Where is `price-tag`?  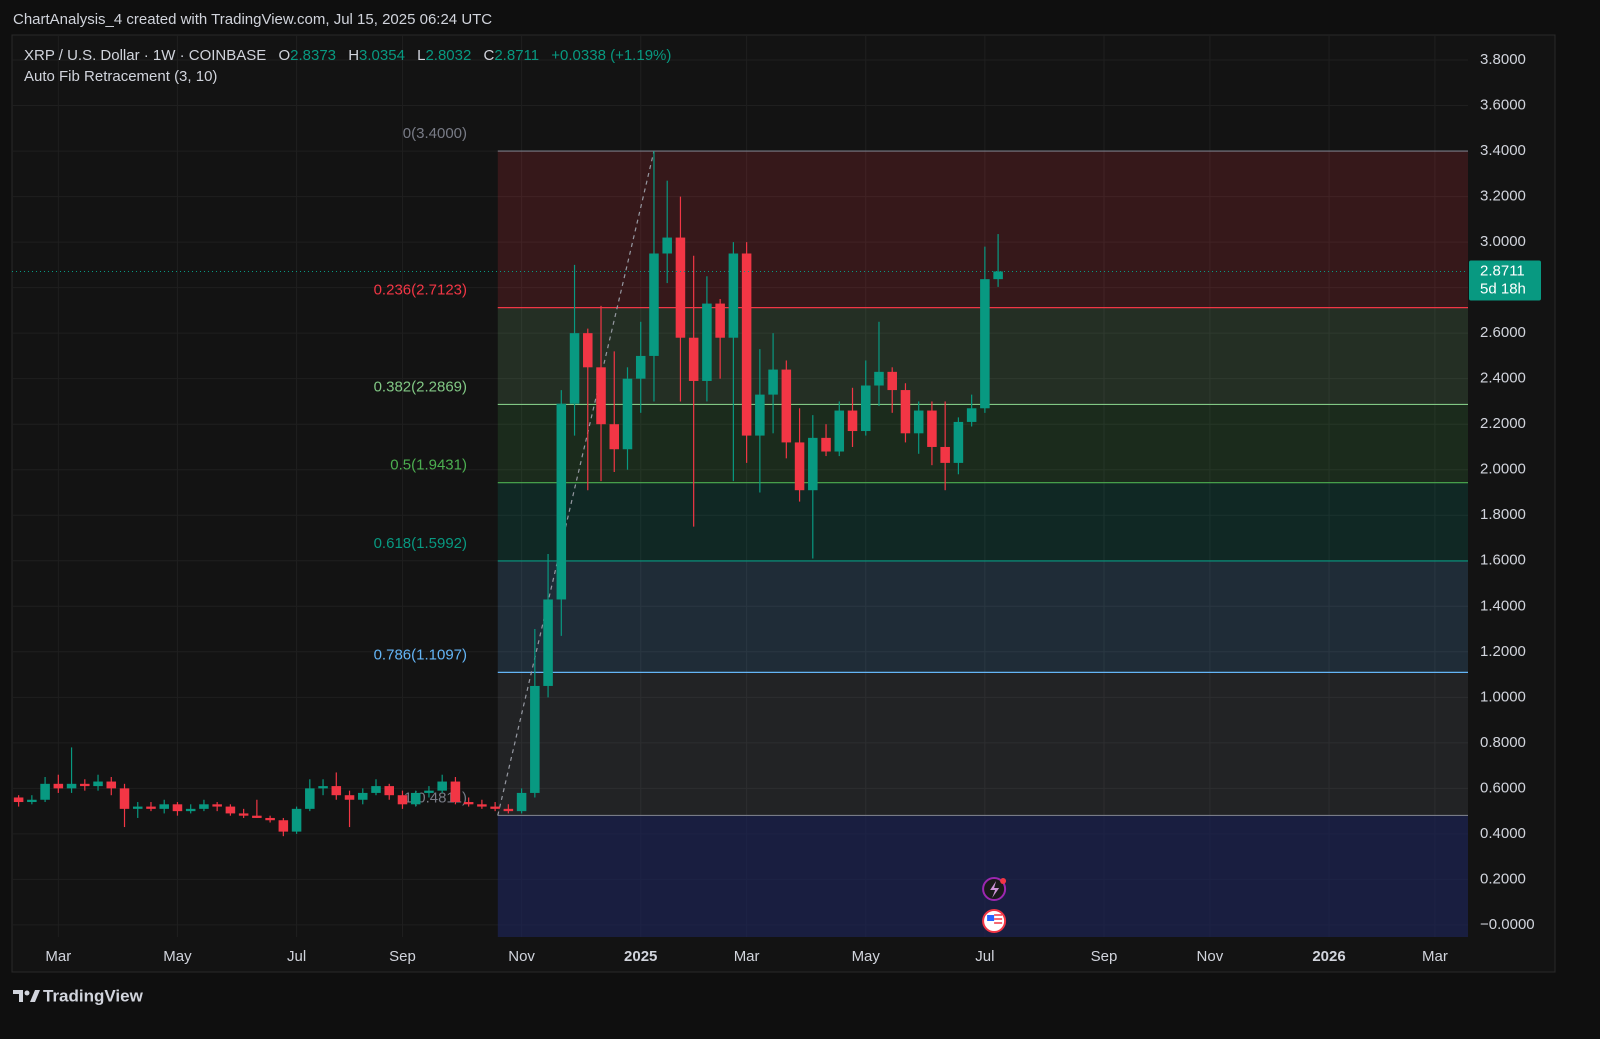
price-tag is located at coordinates (1505, 280).